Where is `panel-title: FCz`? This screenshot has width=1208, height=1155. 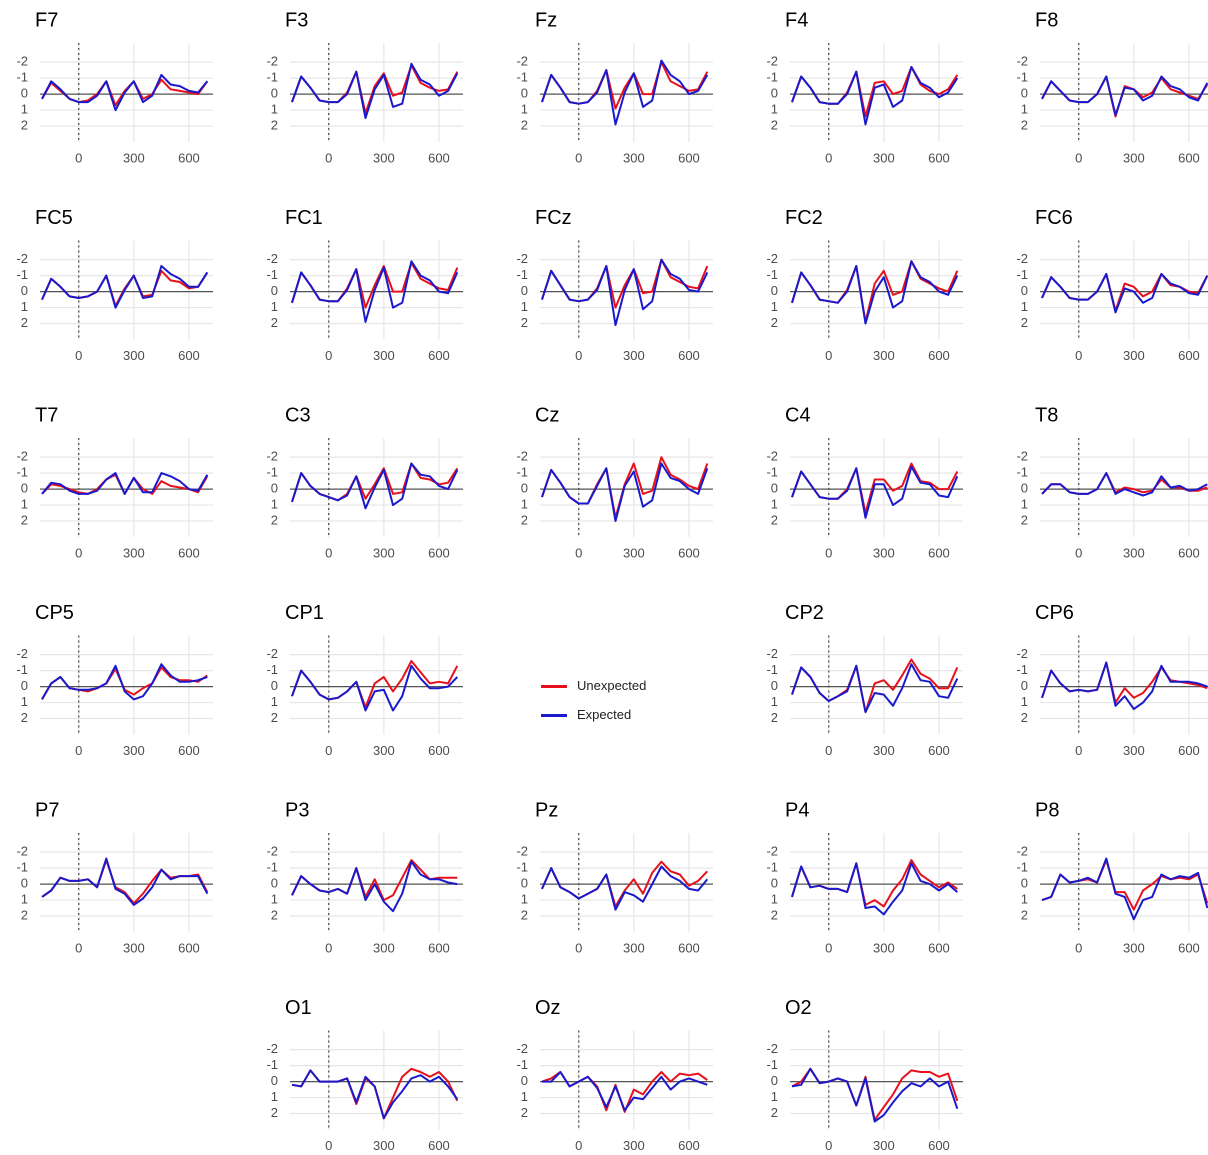
panel-title: FCz is located at coordinates (553, 218).